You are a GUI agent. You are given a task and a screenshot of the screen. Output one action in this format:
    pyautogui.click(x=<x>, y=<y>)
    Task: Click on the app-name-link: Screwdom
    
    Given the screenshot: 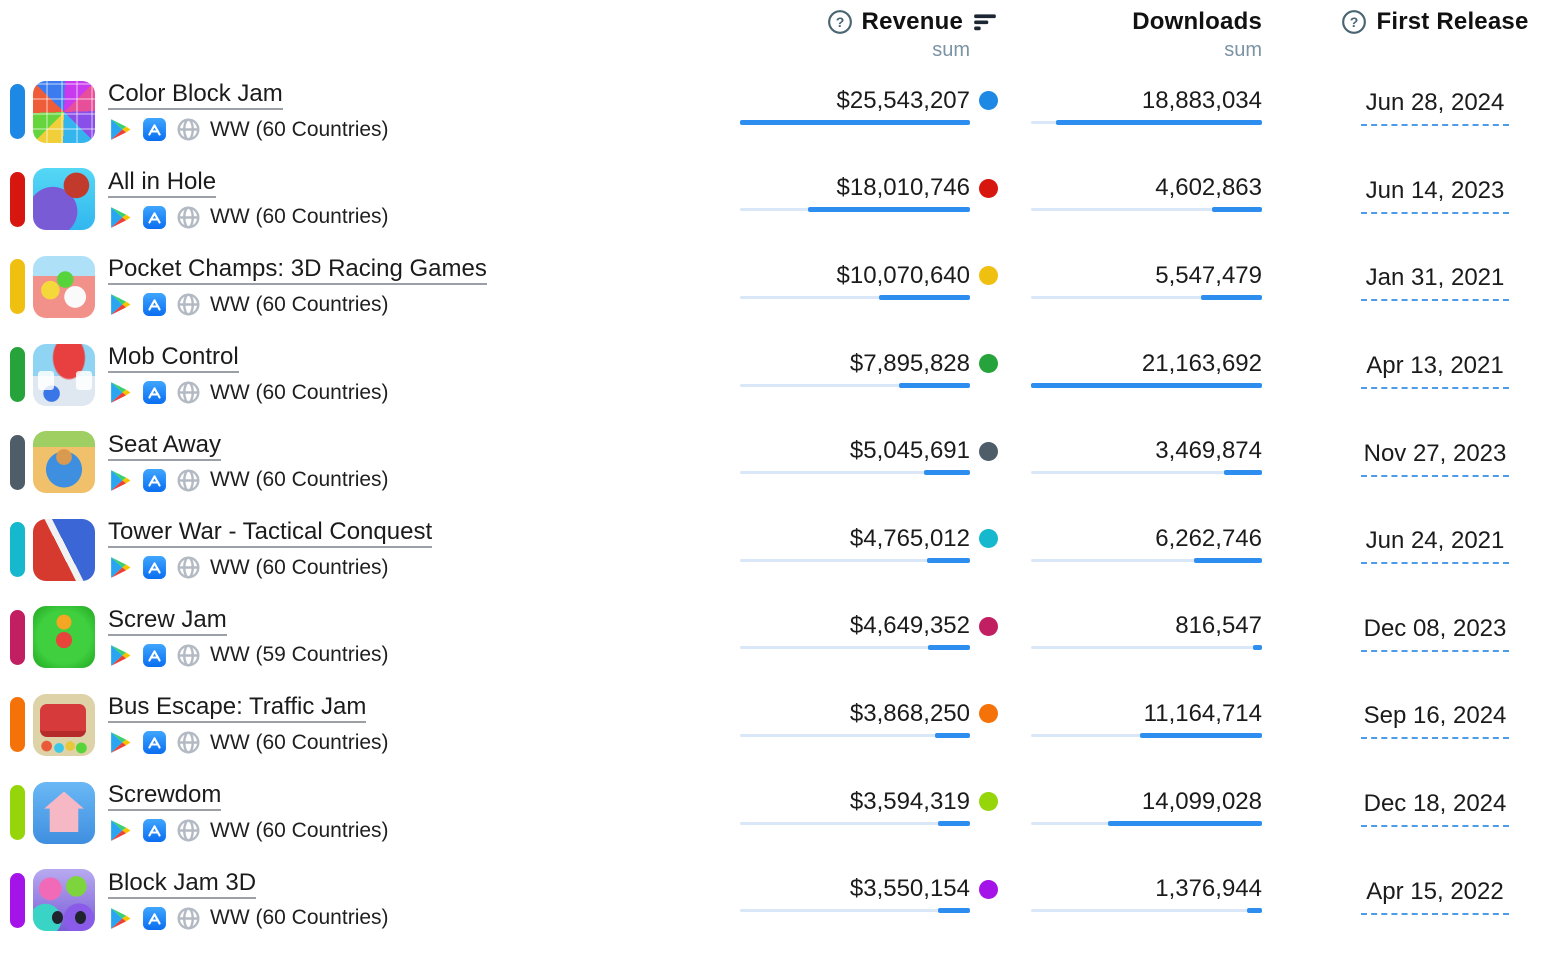 What is the action you would take?
    pyautogui.click(x=165, y=797)
    